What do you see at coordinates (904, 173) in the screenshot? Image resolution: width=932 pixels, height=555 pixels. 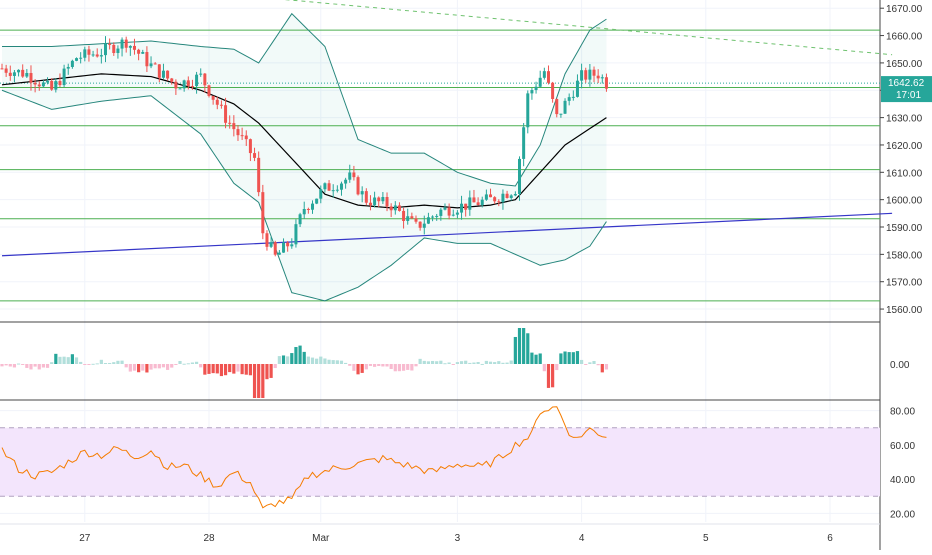 I see `price-tick-label-5: 1610.00` at bounding box center [904, 173].